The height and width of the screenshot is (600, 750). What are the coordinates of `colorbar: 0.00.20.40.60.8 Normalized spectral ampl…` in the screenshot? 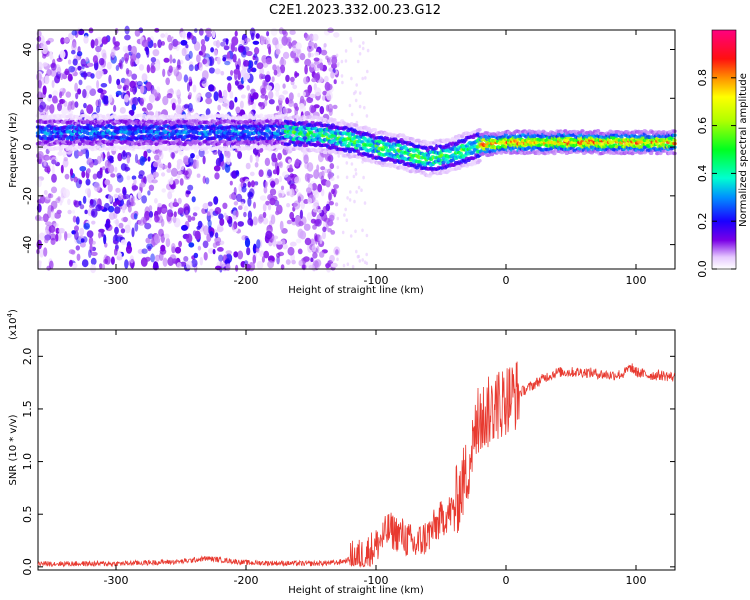 It's located at (722, 153).